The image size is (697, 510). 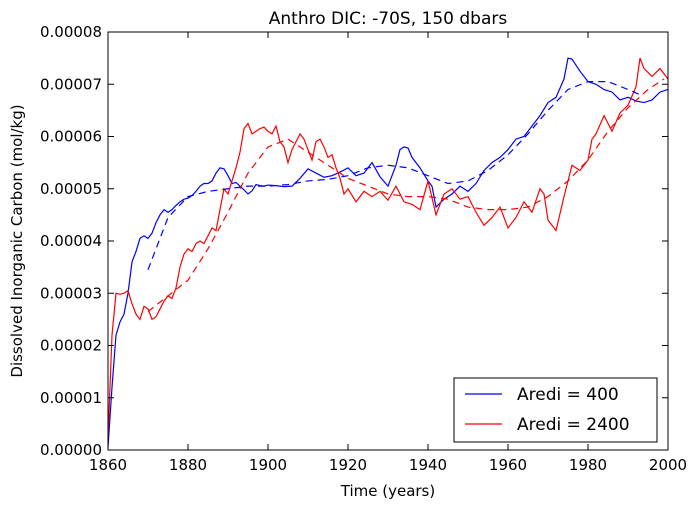 I want to click on legend-label-aredi-400: Aredi = 400, so click(x=568, y=395).